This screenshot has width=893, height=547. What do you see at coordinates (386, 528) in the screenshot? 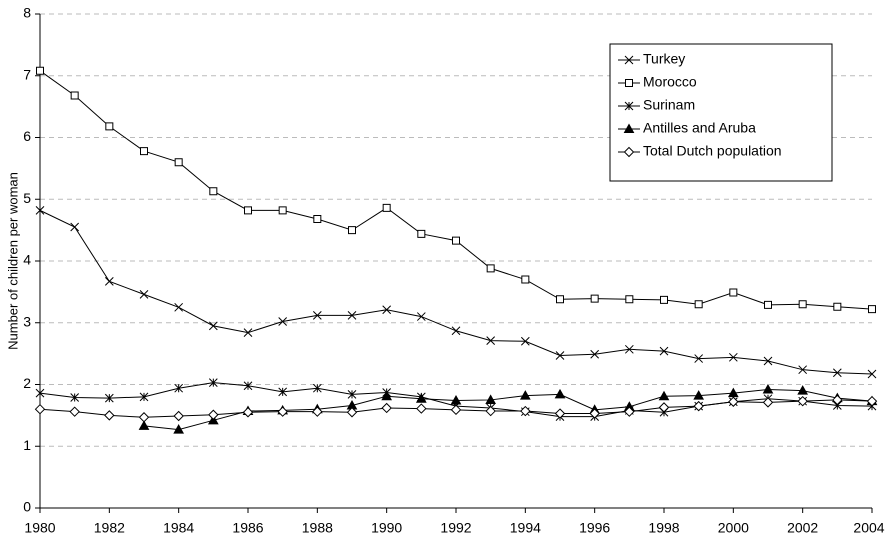
I see `x-tick-label: 1990` at bounding box center [386, 528].